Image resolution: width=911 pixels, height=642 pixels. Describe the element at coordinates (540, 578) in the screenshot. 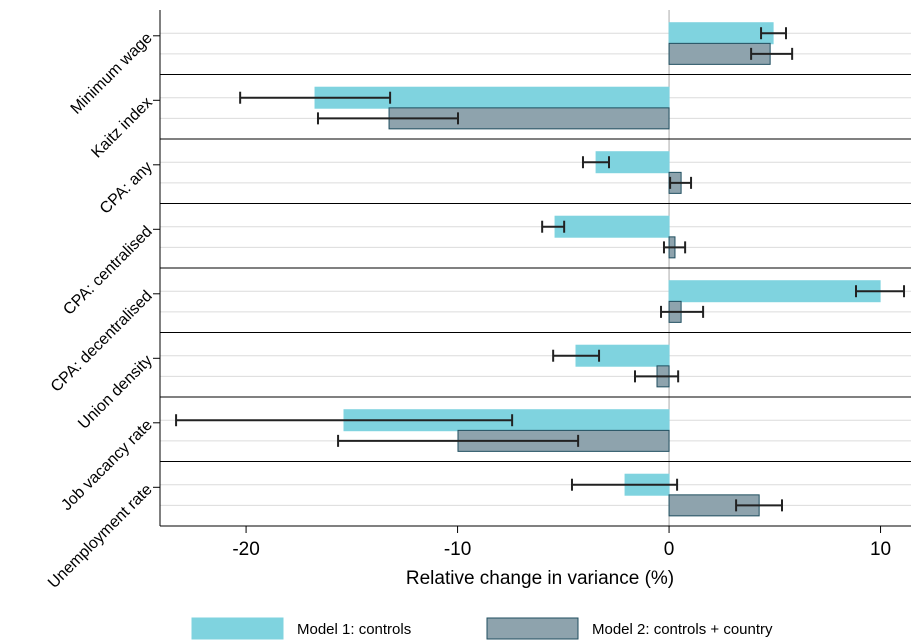

I see `x-axis-title: Relative change in variance (%)` at that location.